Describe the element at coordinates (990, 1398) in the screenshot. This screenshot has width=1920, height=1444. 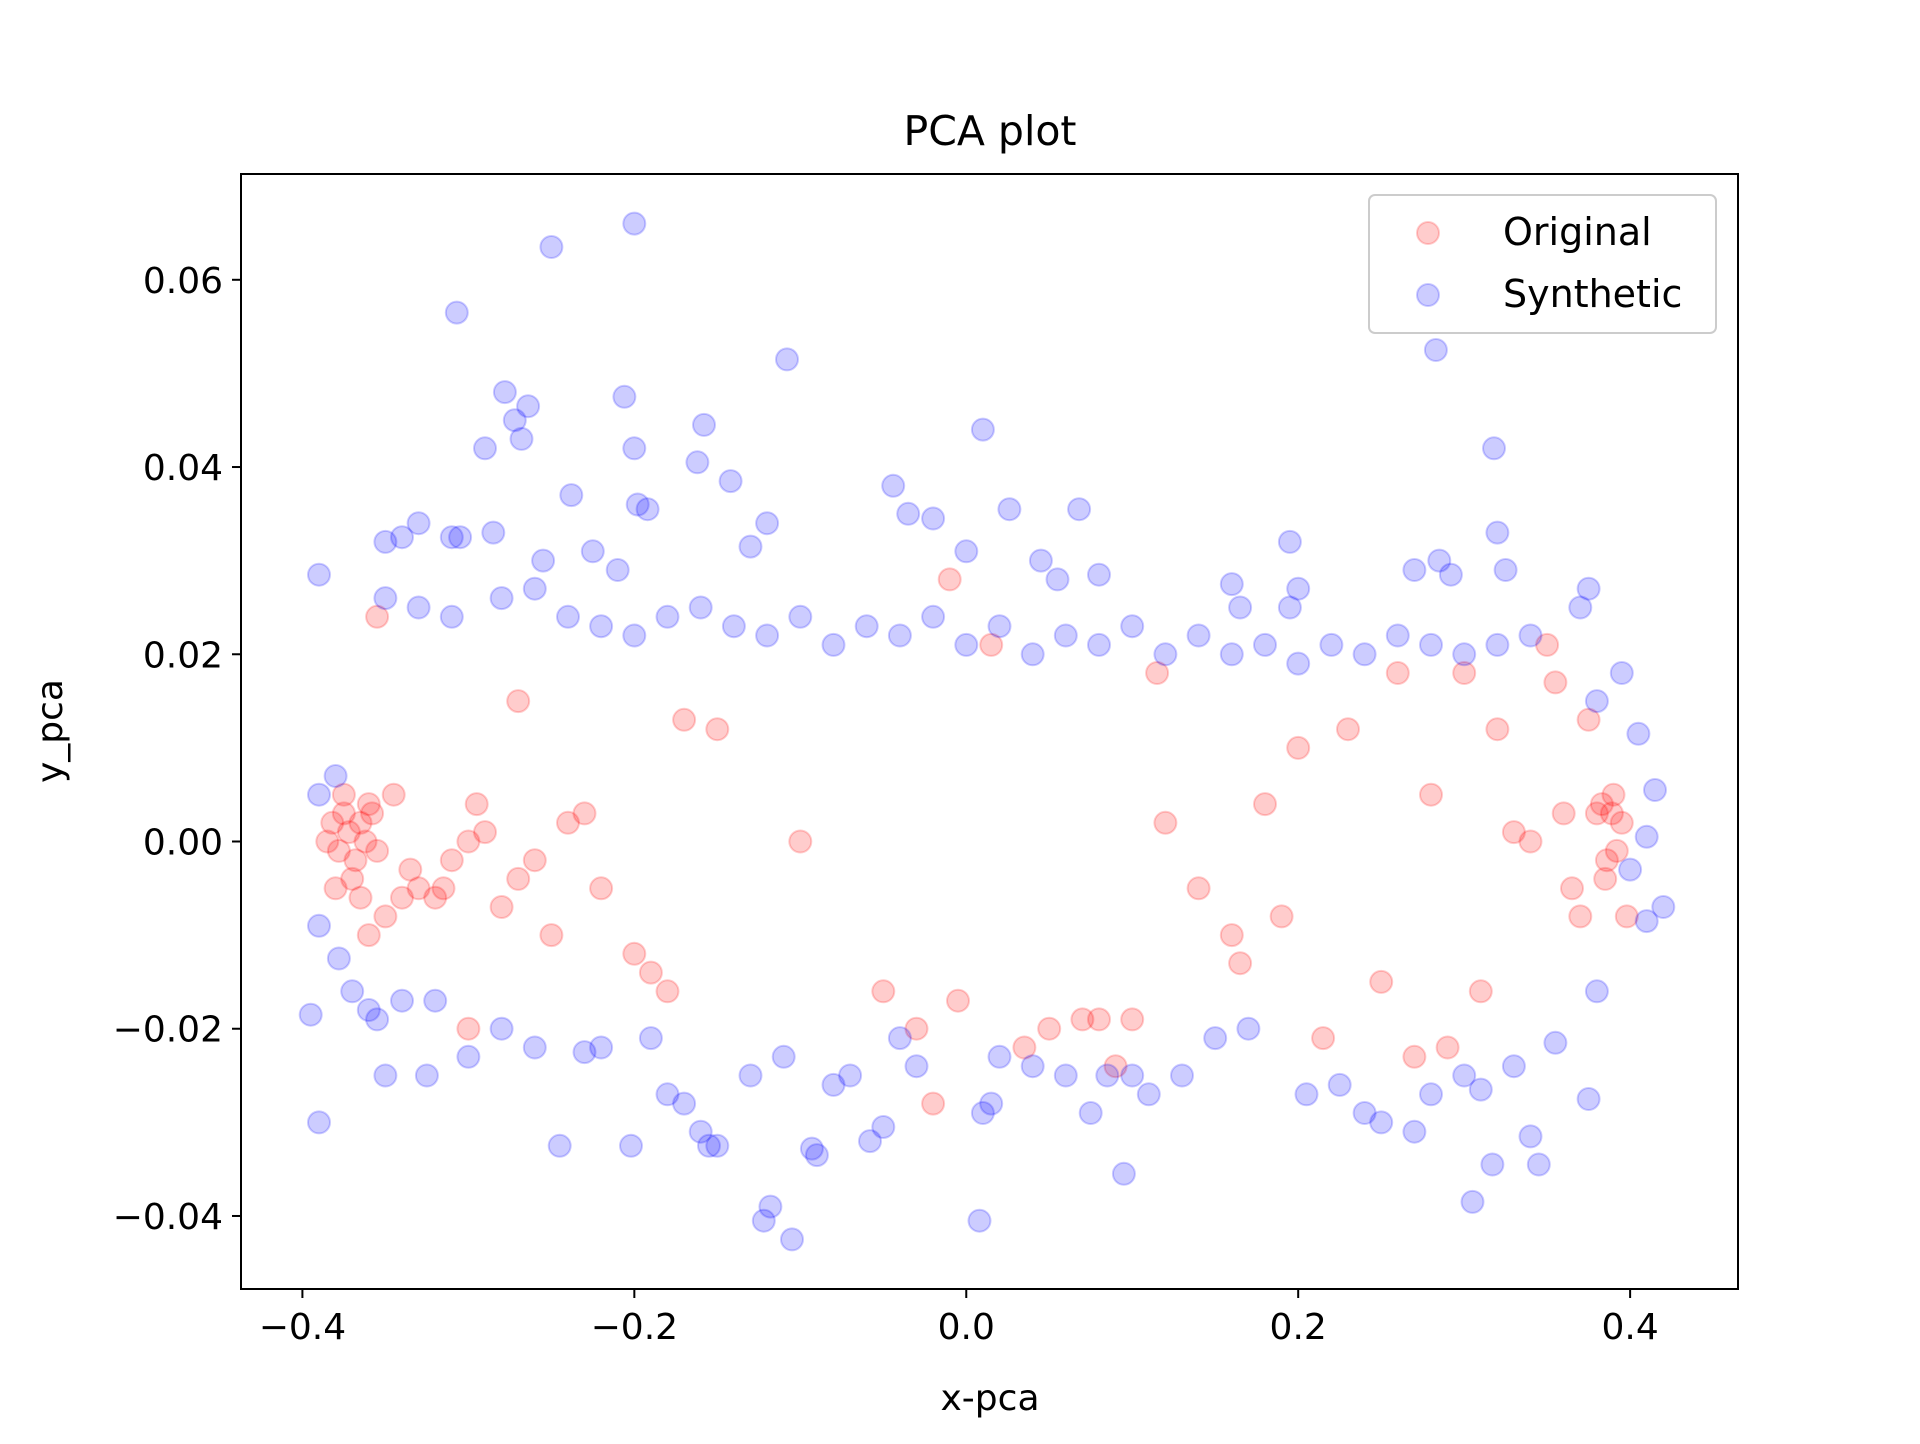
I see `x-axis-label: x-pca` at that location.